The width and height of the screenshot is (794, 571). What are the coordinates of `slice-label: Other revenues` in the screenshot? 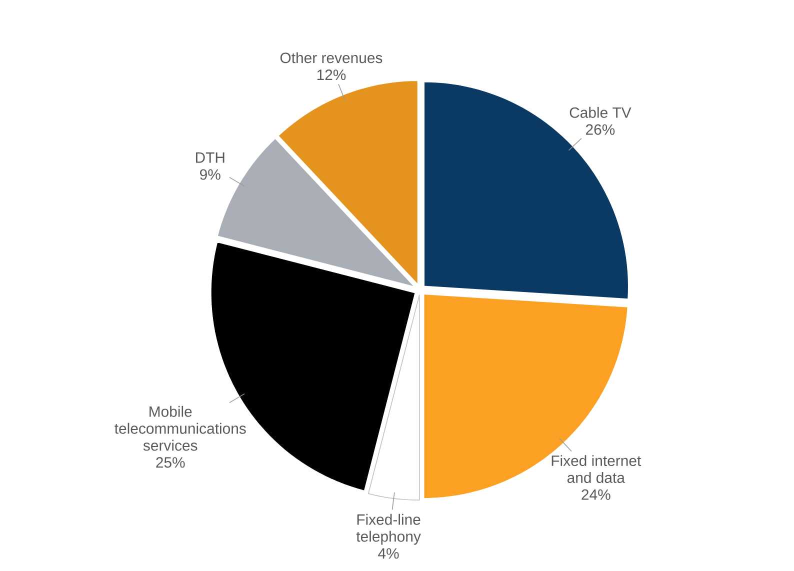 It's located at (331, 58).